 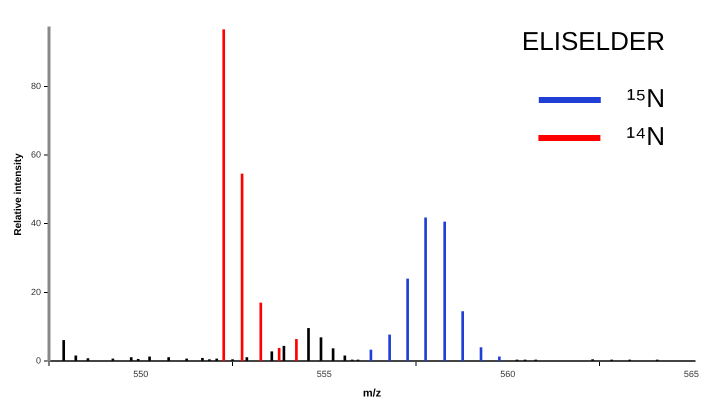 I want to click on x-axis-title: m/z, so click(x=372, y=393).